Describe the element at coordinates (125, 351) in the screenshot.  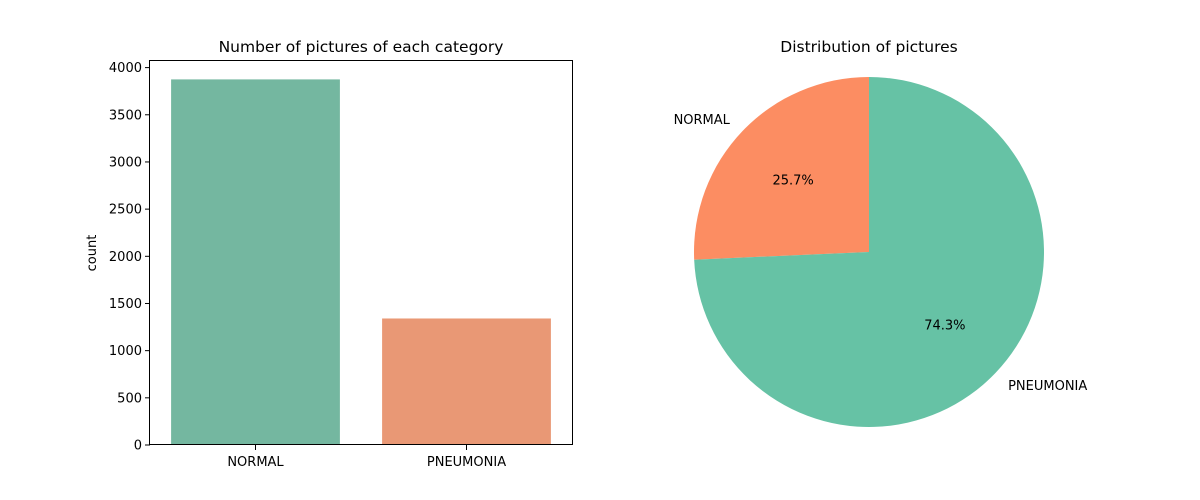
I see `y-tick-label: 1000` at that location.